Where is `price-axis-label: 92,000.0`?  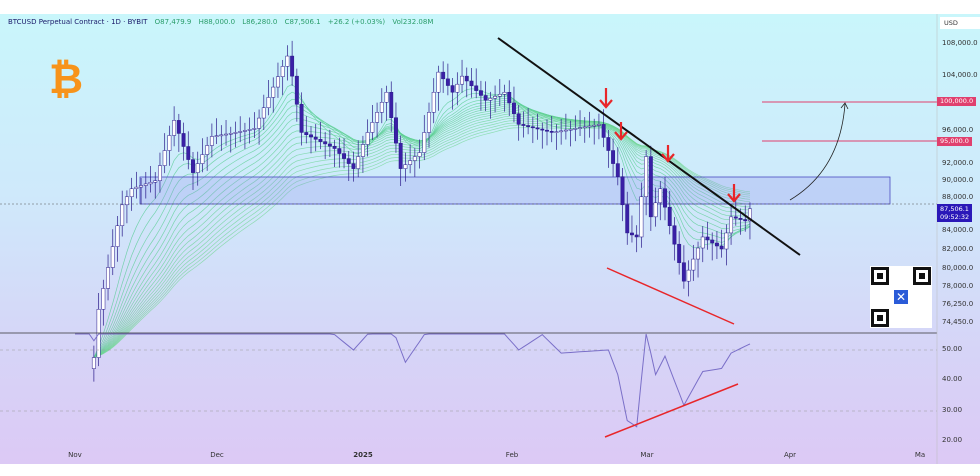 price-axis-label: 92,000.0 is located at coordinates (958, 163).